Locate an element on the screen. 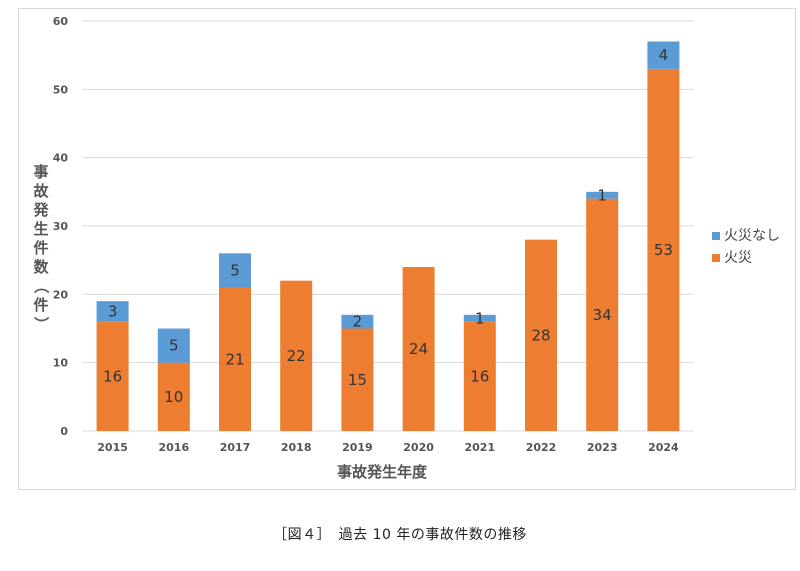 This screenshot has width=800, height=571. y-axis-title-char: ） is located at coordinates (41, 323).